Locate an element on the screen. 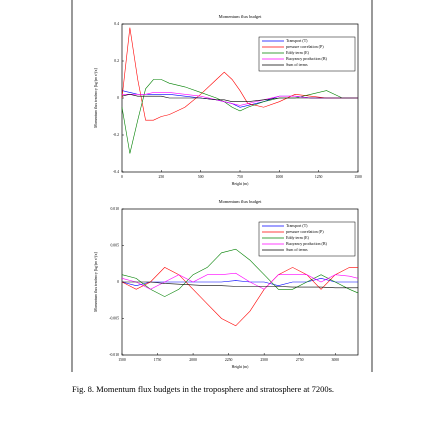 Image resolution: width=424 pixels, height=426 pixels. y-tick-label: -0.2 is located at coordinates (116, 135).